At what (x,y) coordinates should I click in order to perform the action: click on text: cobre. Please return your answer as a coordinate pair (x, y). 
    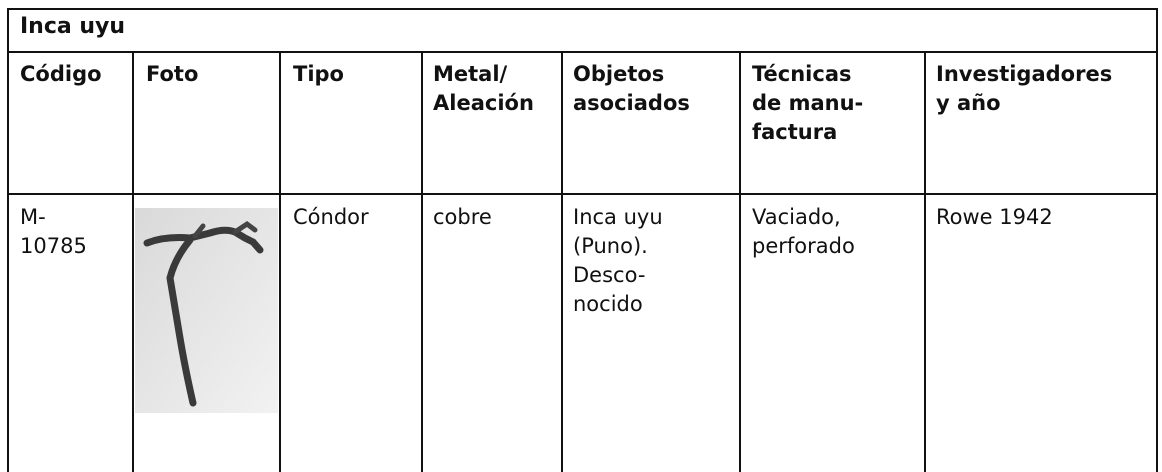
    Looking at the image, I should click on (462, 217).